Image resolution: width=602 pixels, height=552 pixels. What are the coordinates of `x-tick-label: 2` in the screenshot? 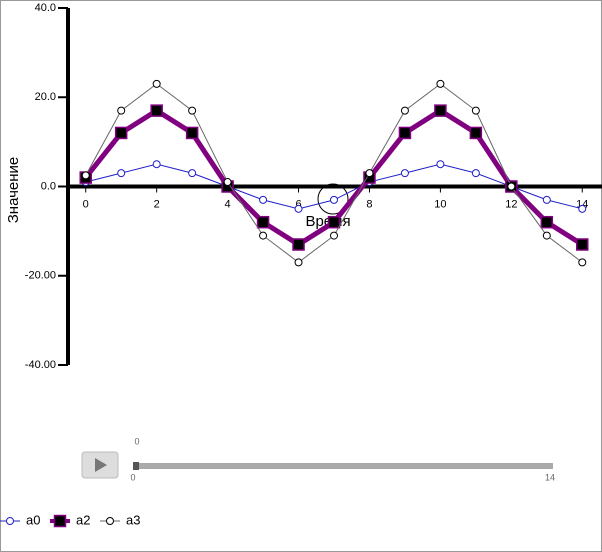 It's located at (157, 204).